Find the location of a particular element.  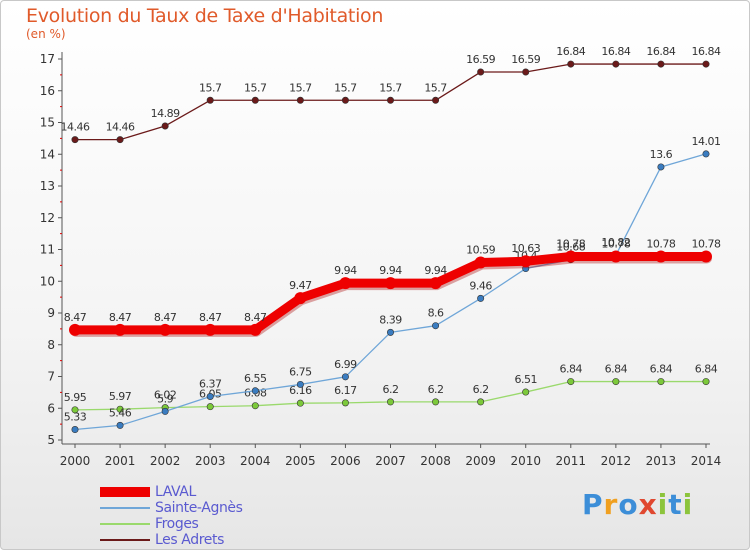

x-tick-label: 2006 is located at coordinates (345, 461).